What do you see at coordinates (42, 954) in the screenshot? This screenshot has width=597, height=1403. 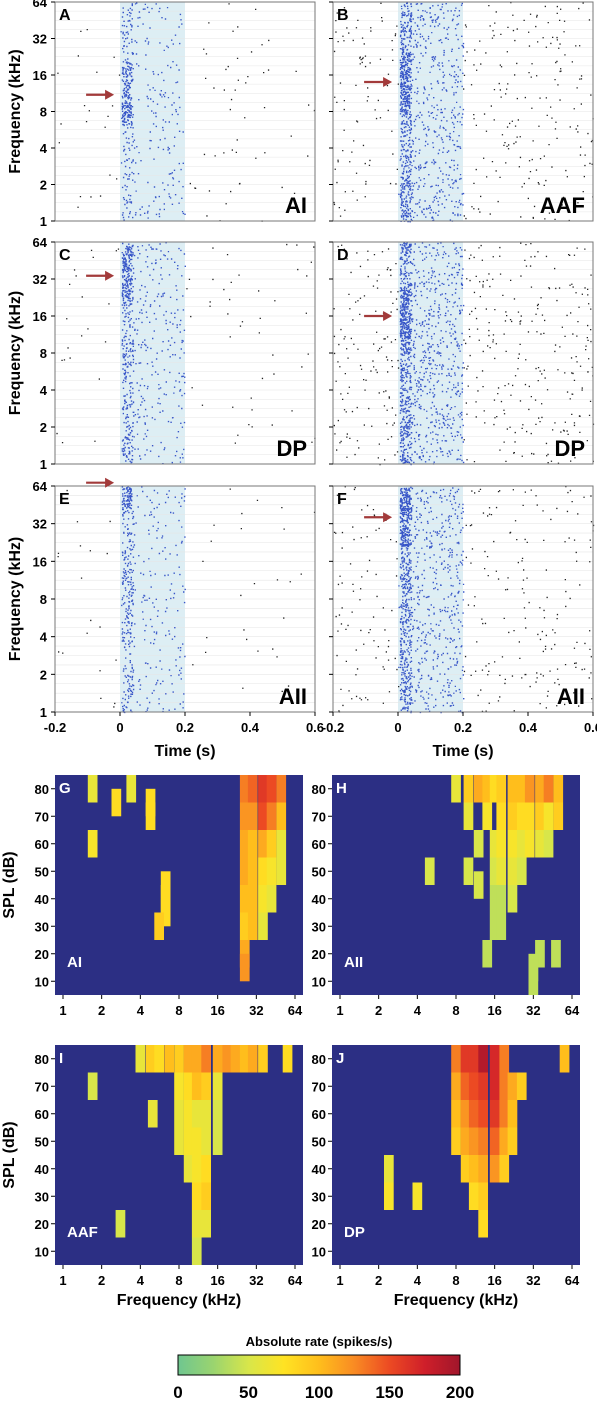 I see `y-tick-label: 20` at bounding box center [42, 954].